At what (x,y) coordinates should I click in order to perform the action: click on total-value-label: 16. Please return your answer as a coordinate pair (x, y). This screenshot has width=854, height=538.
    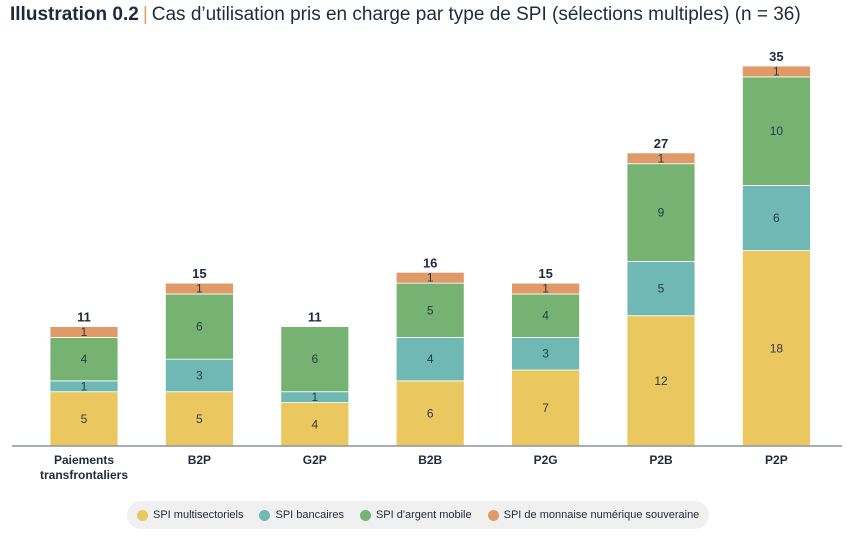
    Looking at the image, I should click on (430, 262).